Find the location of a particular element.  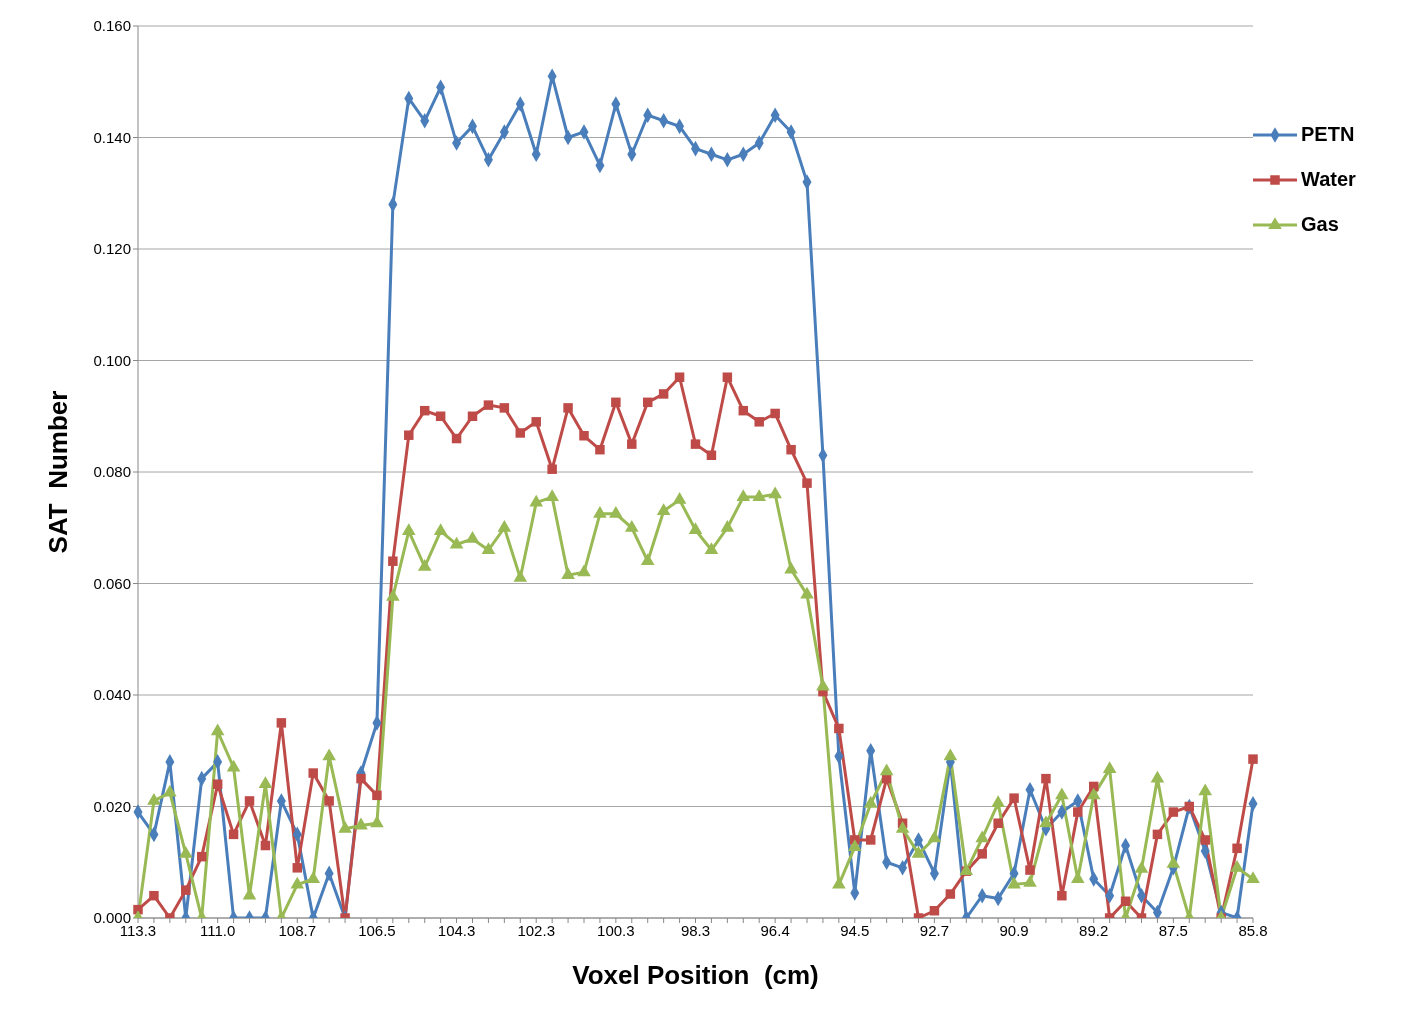

y-tick-label: 0.000 is located at coordinates (112, 918).